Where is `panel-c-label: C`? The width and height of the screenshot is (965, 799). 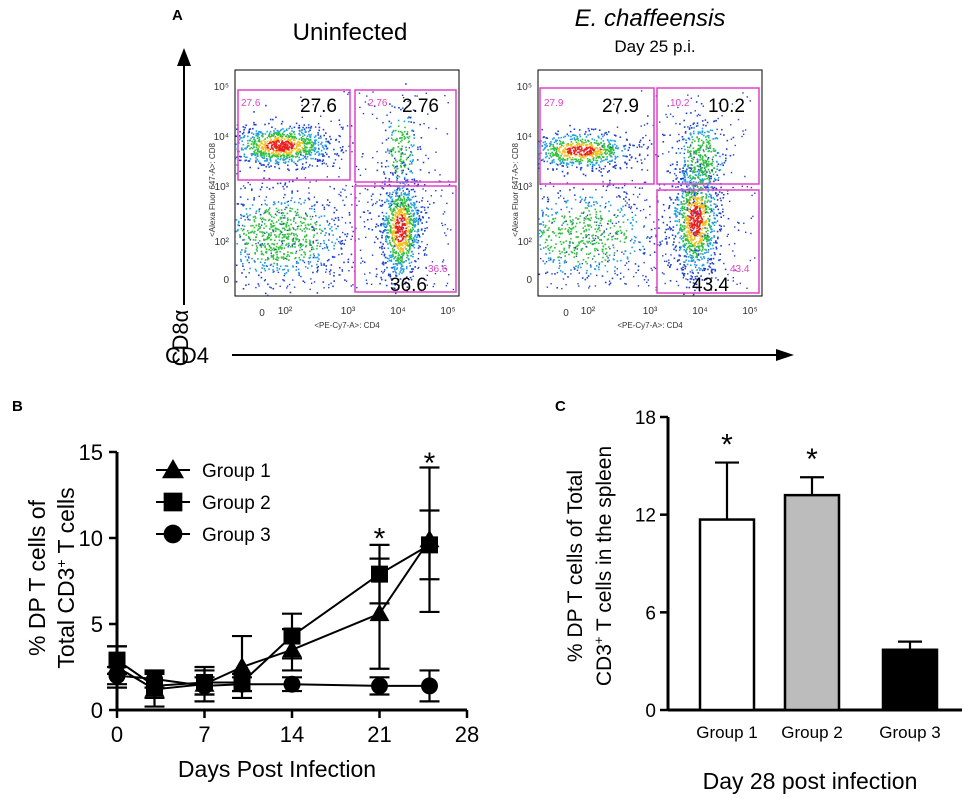 panel-c-label: C is located at coordinates (560, 406).